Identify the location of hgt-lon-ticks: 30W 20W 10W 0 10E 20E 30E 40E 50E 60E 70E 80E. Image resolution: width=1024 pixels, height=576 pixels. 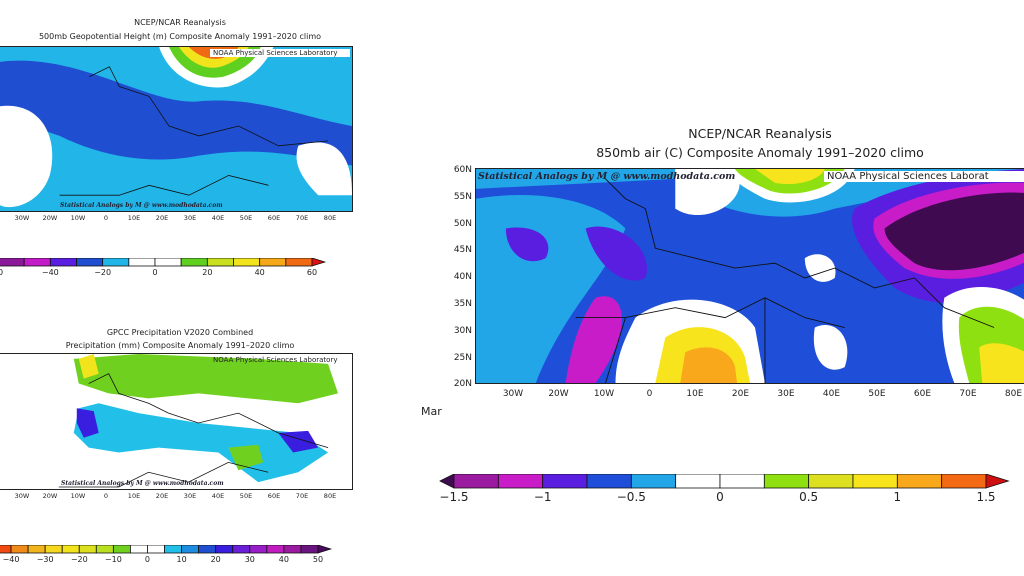
(177, 220).